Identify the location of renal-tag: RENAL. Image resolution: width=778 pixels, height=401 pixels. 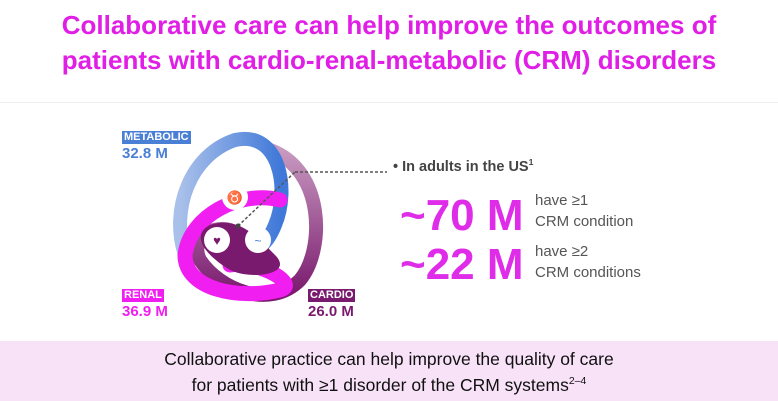
(143, 295).